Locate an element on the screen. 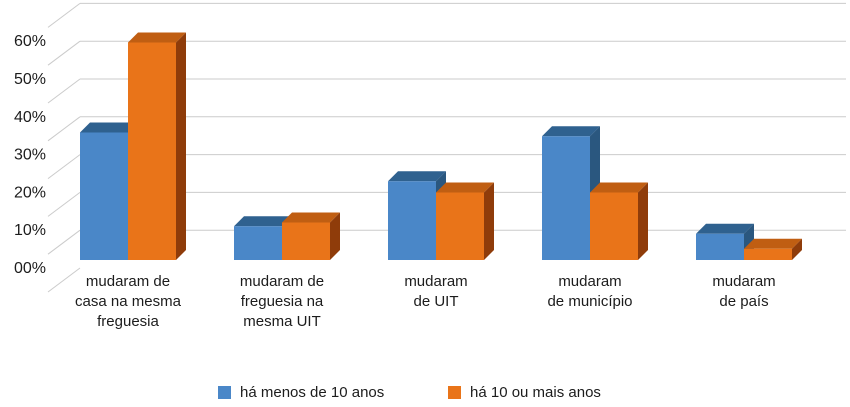  legend-item-ha-10-ou-mais-anos: há 10 ou mais anos is located at coordinates (524, 392).